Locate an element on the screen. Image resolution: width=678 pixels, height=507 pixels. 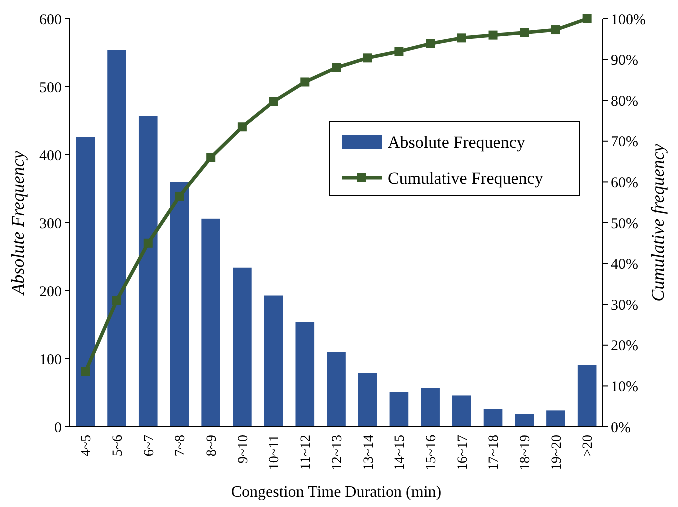
x-tick-label: 16~17 is located at coordinates (463, 453).